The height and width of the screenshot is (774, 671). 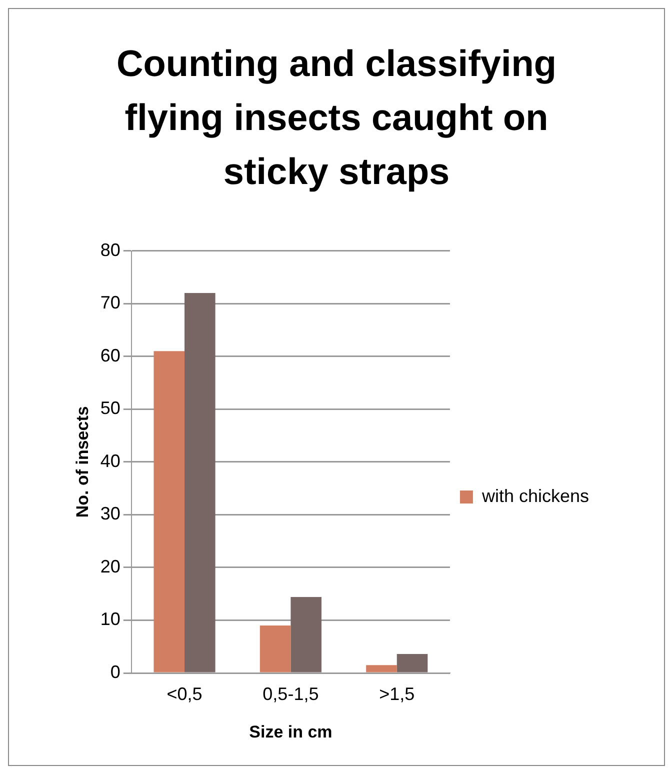 What do you see at coordinates (184, 694) in the screenshot?
I see `x-tick-label: <0,5` at bounding box center [184, 694].